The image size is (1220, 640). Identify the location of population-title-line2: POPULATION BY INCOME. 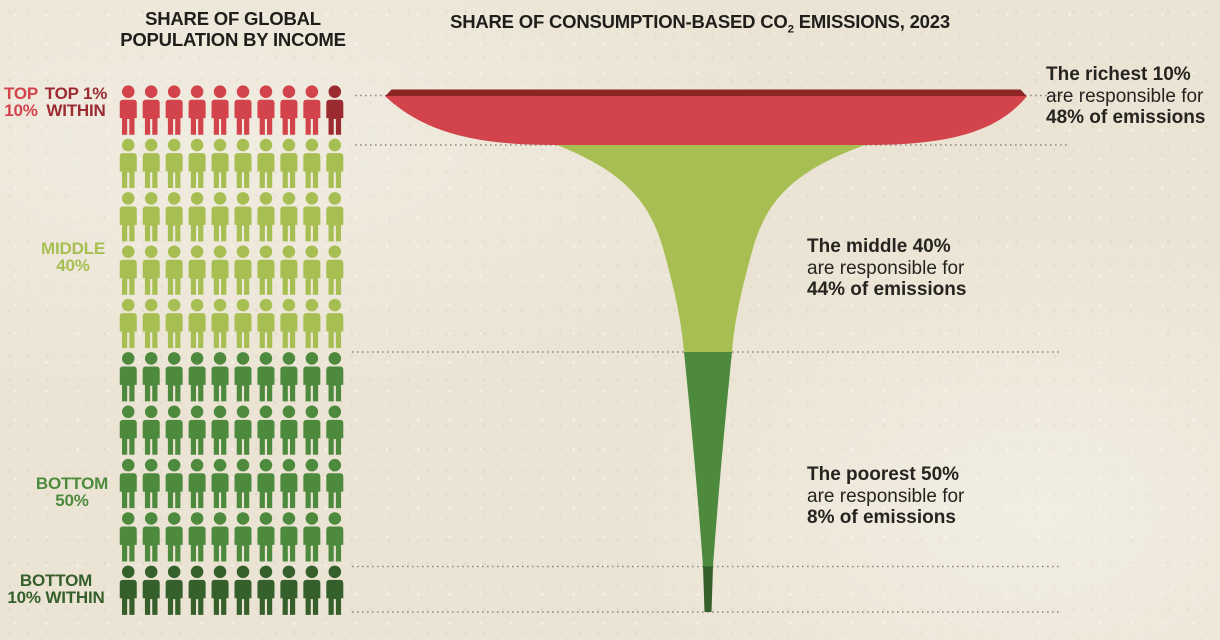
(233, 39).